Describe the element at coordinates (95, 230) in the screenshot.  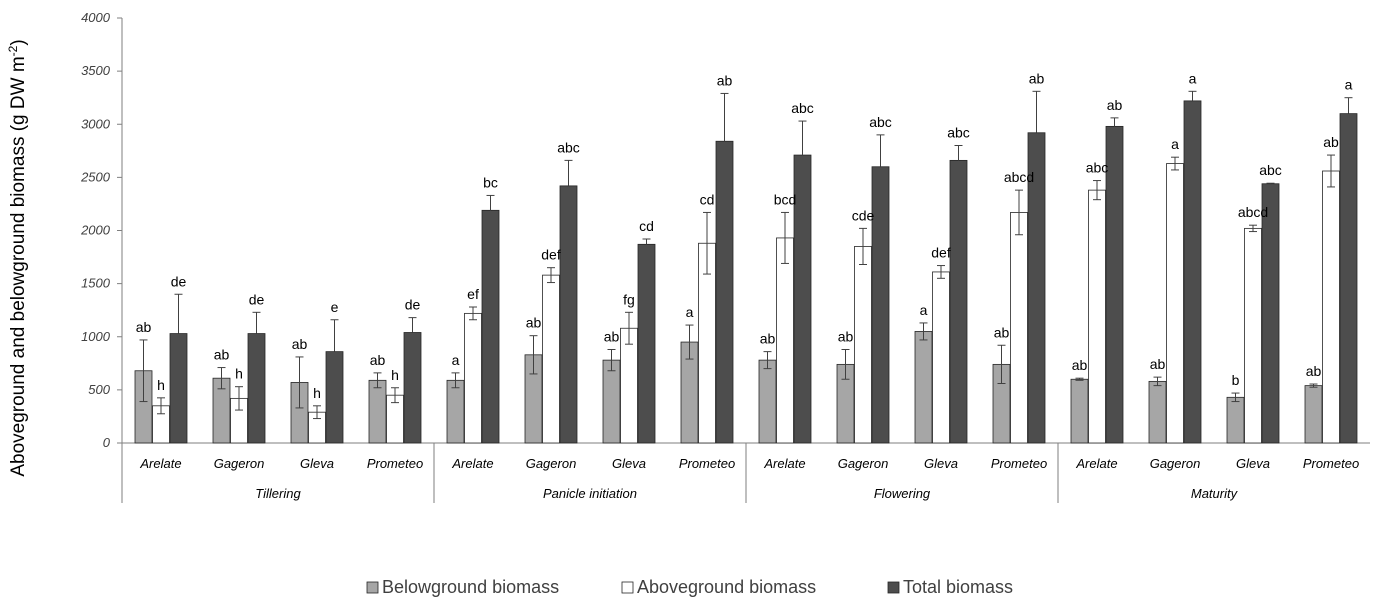
I see `y-tick-label: 2000` at that location.